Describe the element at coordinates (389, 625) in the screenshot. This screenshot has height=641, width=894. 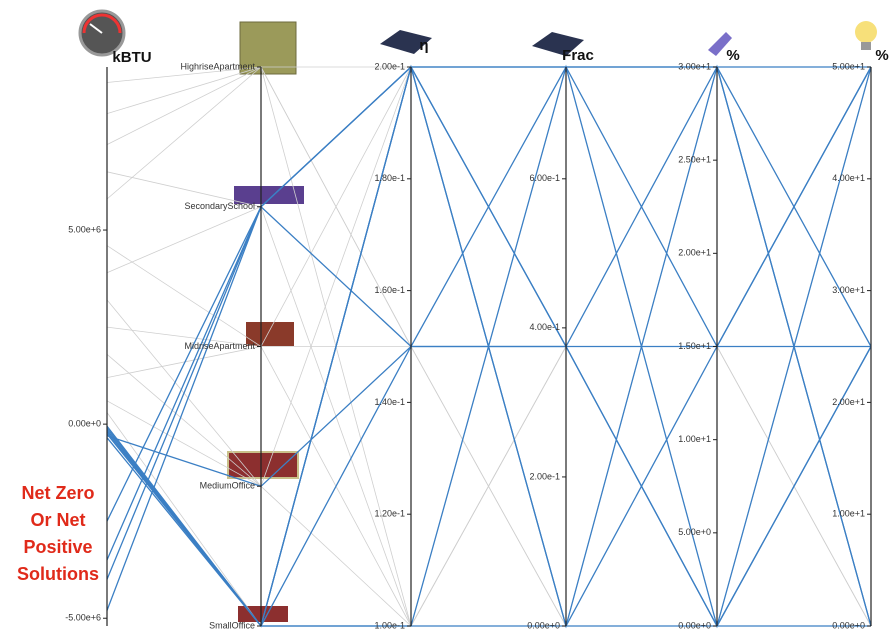
I see `tick-label: 1.00e-1` at that location.